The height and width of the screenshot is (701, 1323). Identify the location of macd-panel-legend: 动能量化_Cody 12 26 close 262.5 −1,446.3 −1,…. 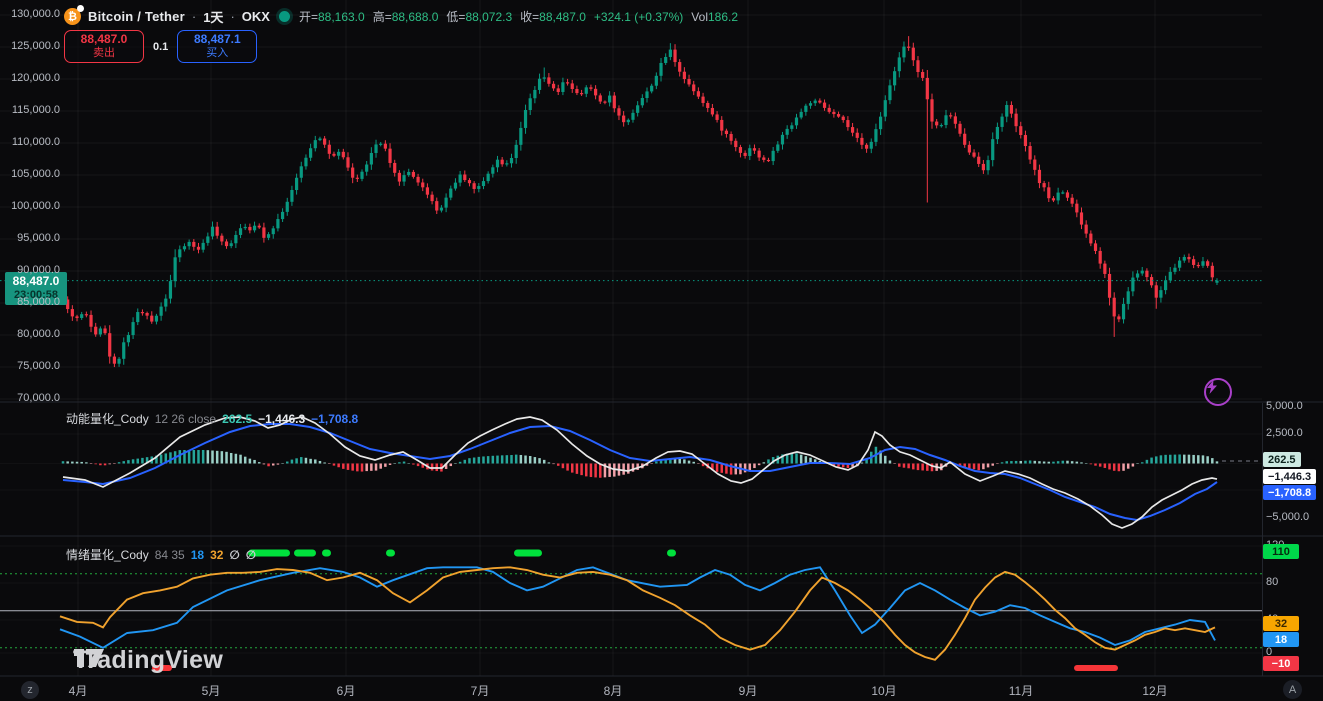
(212, 419).